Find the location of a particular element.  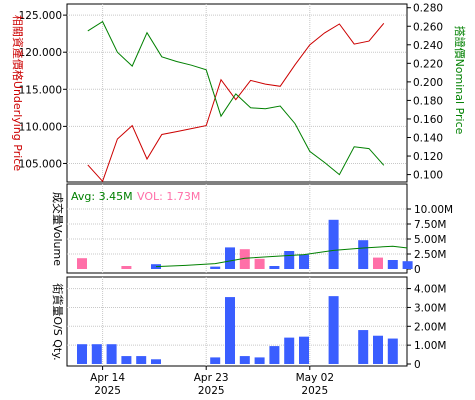

os-qty-bars is located at coordinates (237, 330).